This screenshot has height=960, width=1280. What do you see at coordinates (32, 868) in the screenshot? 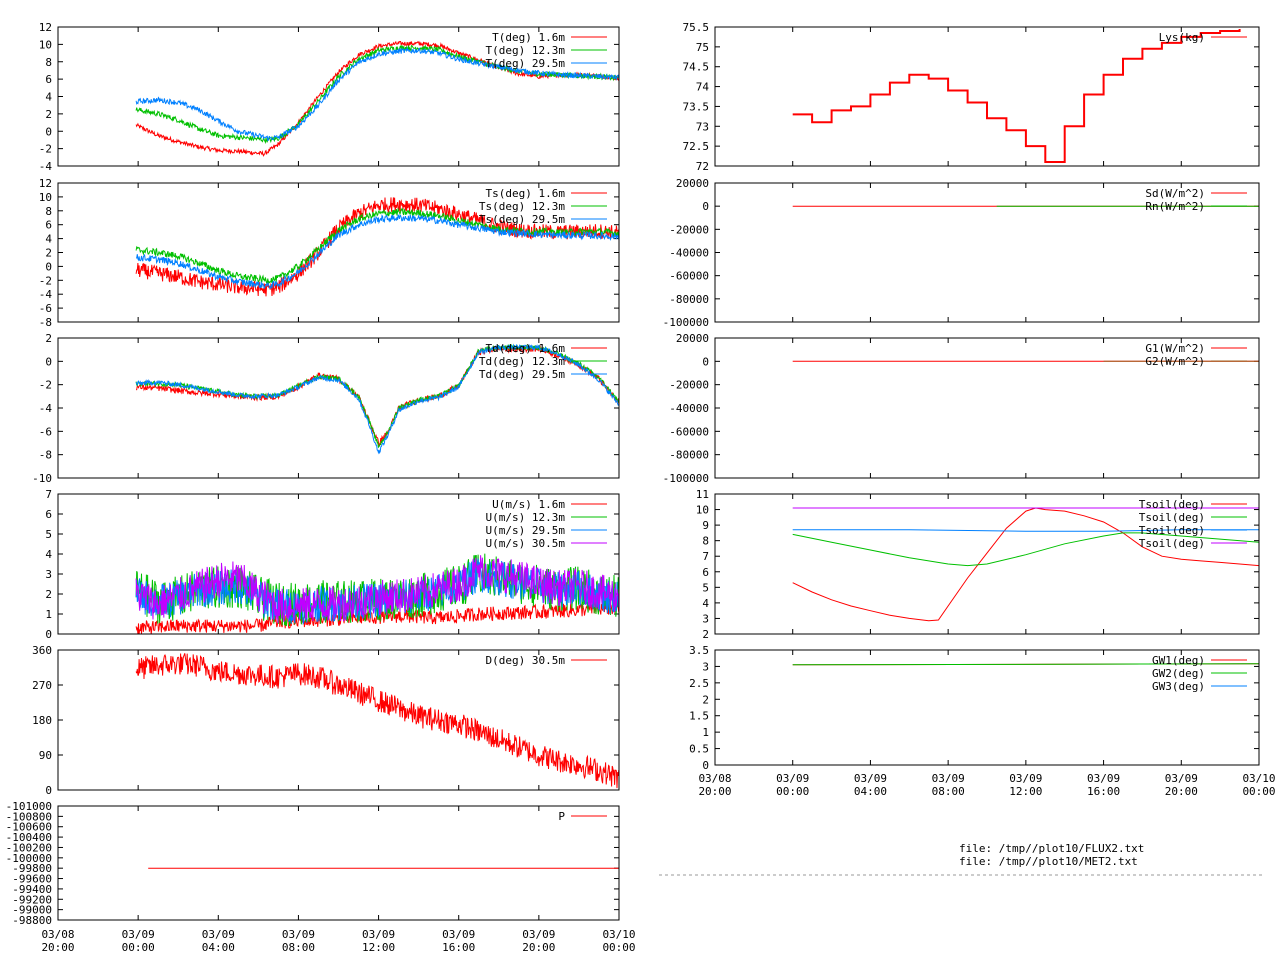
I see `y-tick-label: -99800` at bounding box center [32, 868].